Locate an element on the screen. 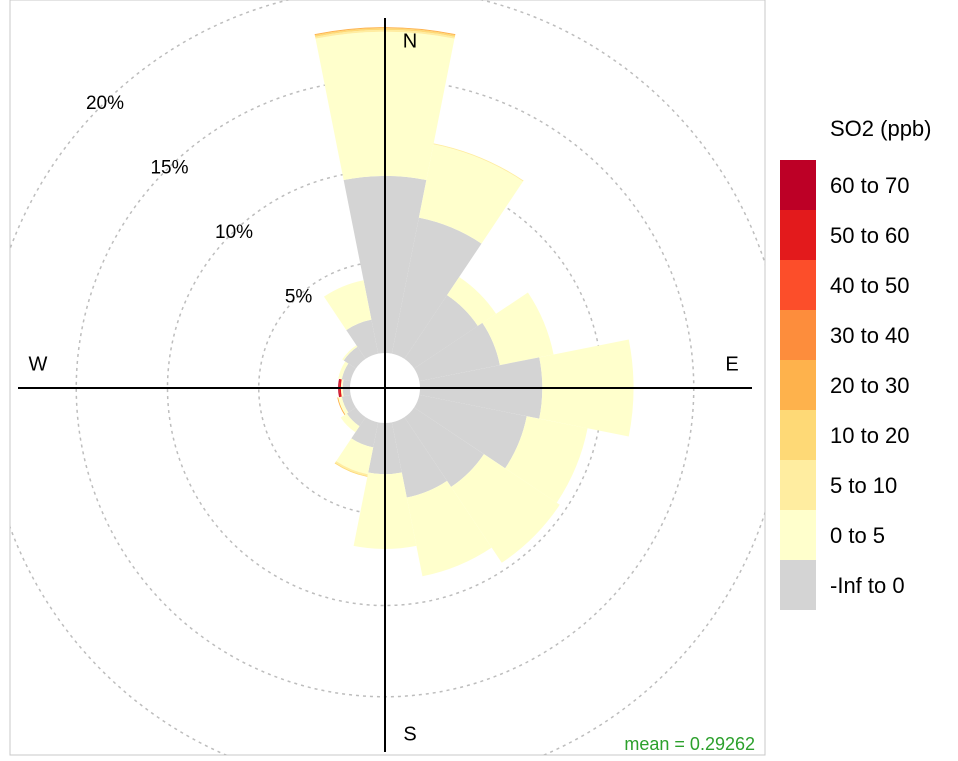  legend-label: 0 to 5 is located at coordinates (857, 535).